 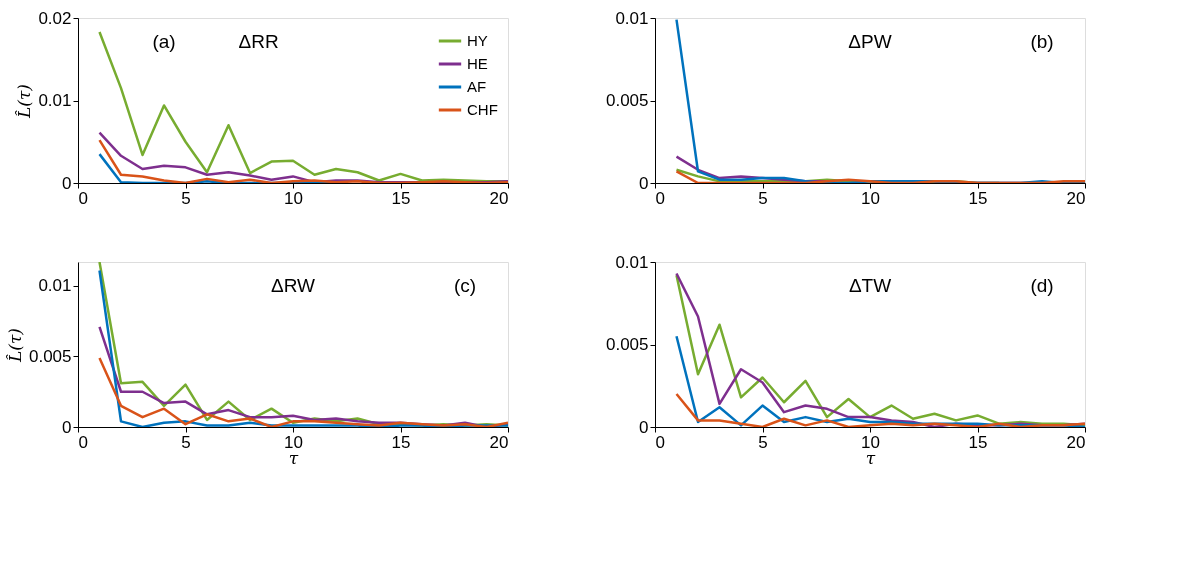 I want to click on legend-label: CHF, so click(x=482, y=109).